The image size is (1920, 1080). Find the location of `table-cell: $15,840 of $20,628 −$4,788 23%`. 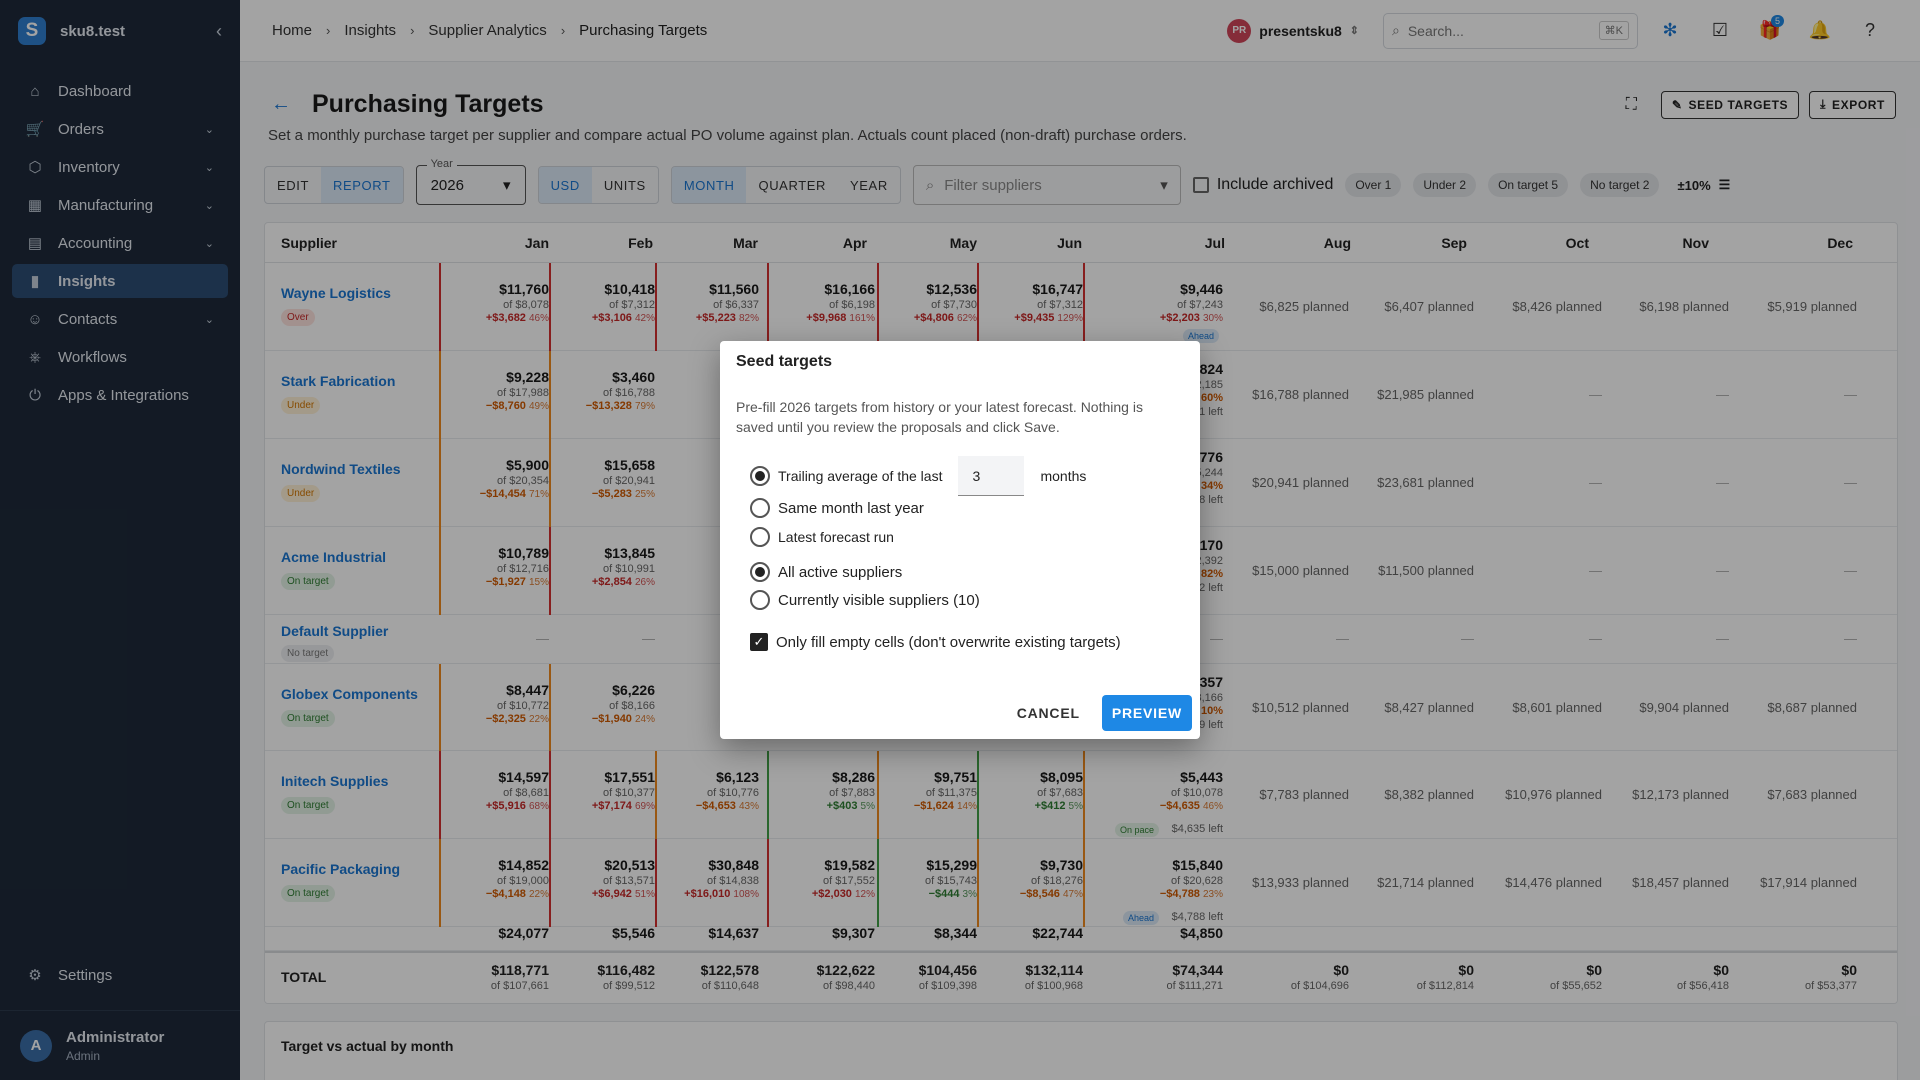

table-cell: $15,840 of $20,628 −$4,788 23% is located at coordinates (1191, 879).